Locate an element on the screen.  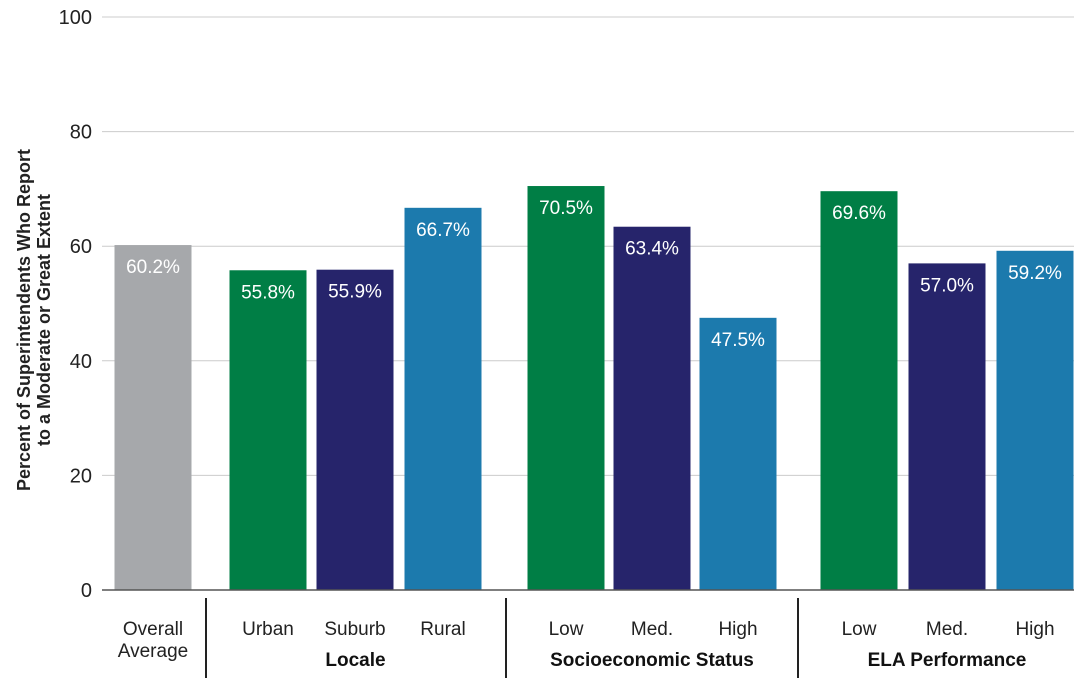
x-category-label: Average is located at coordinates (153, 651).